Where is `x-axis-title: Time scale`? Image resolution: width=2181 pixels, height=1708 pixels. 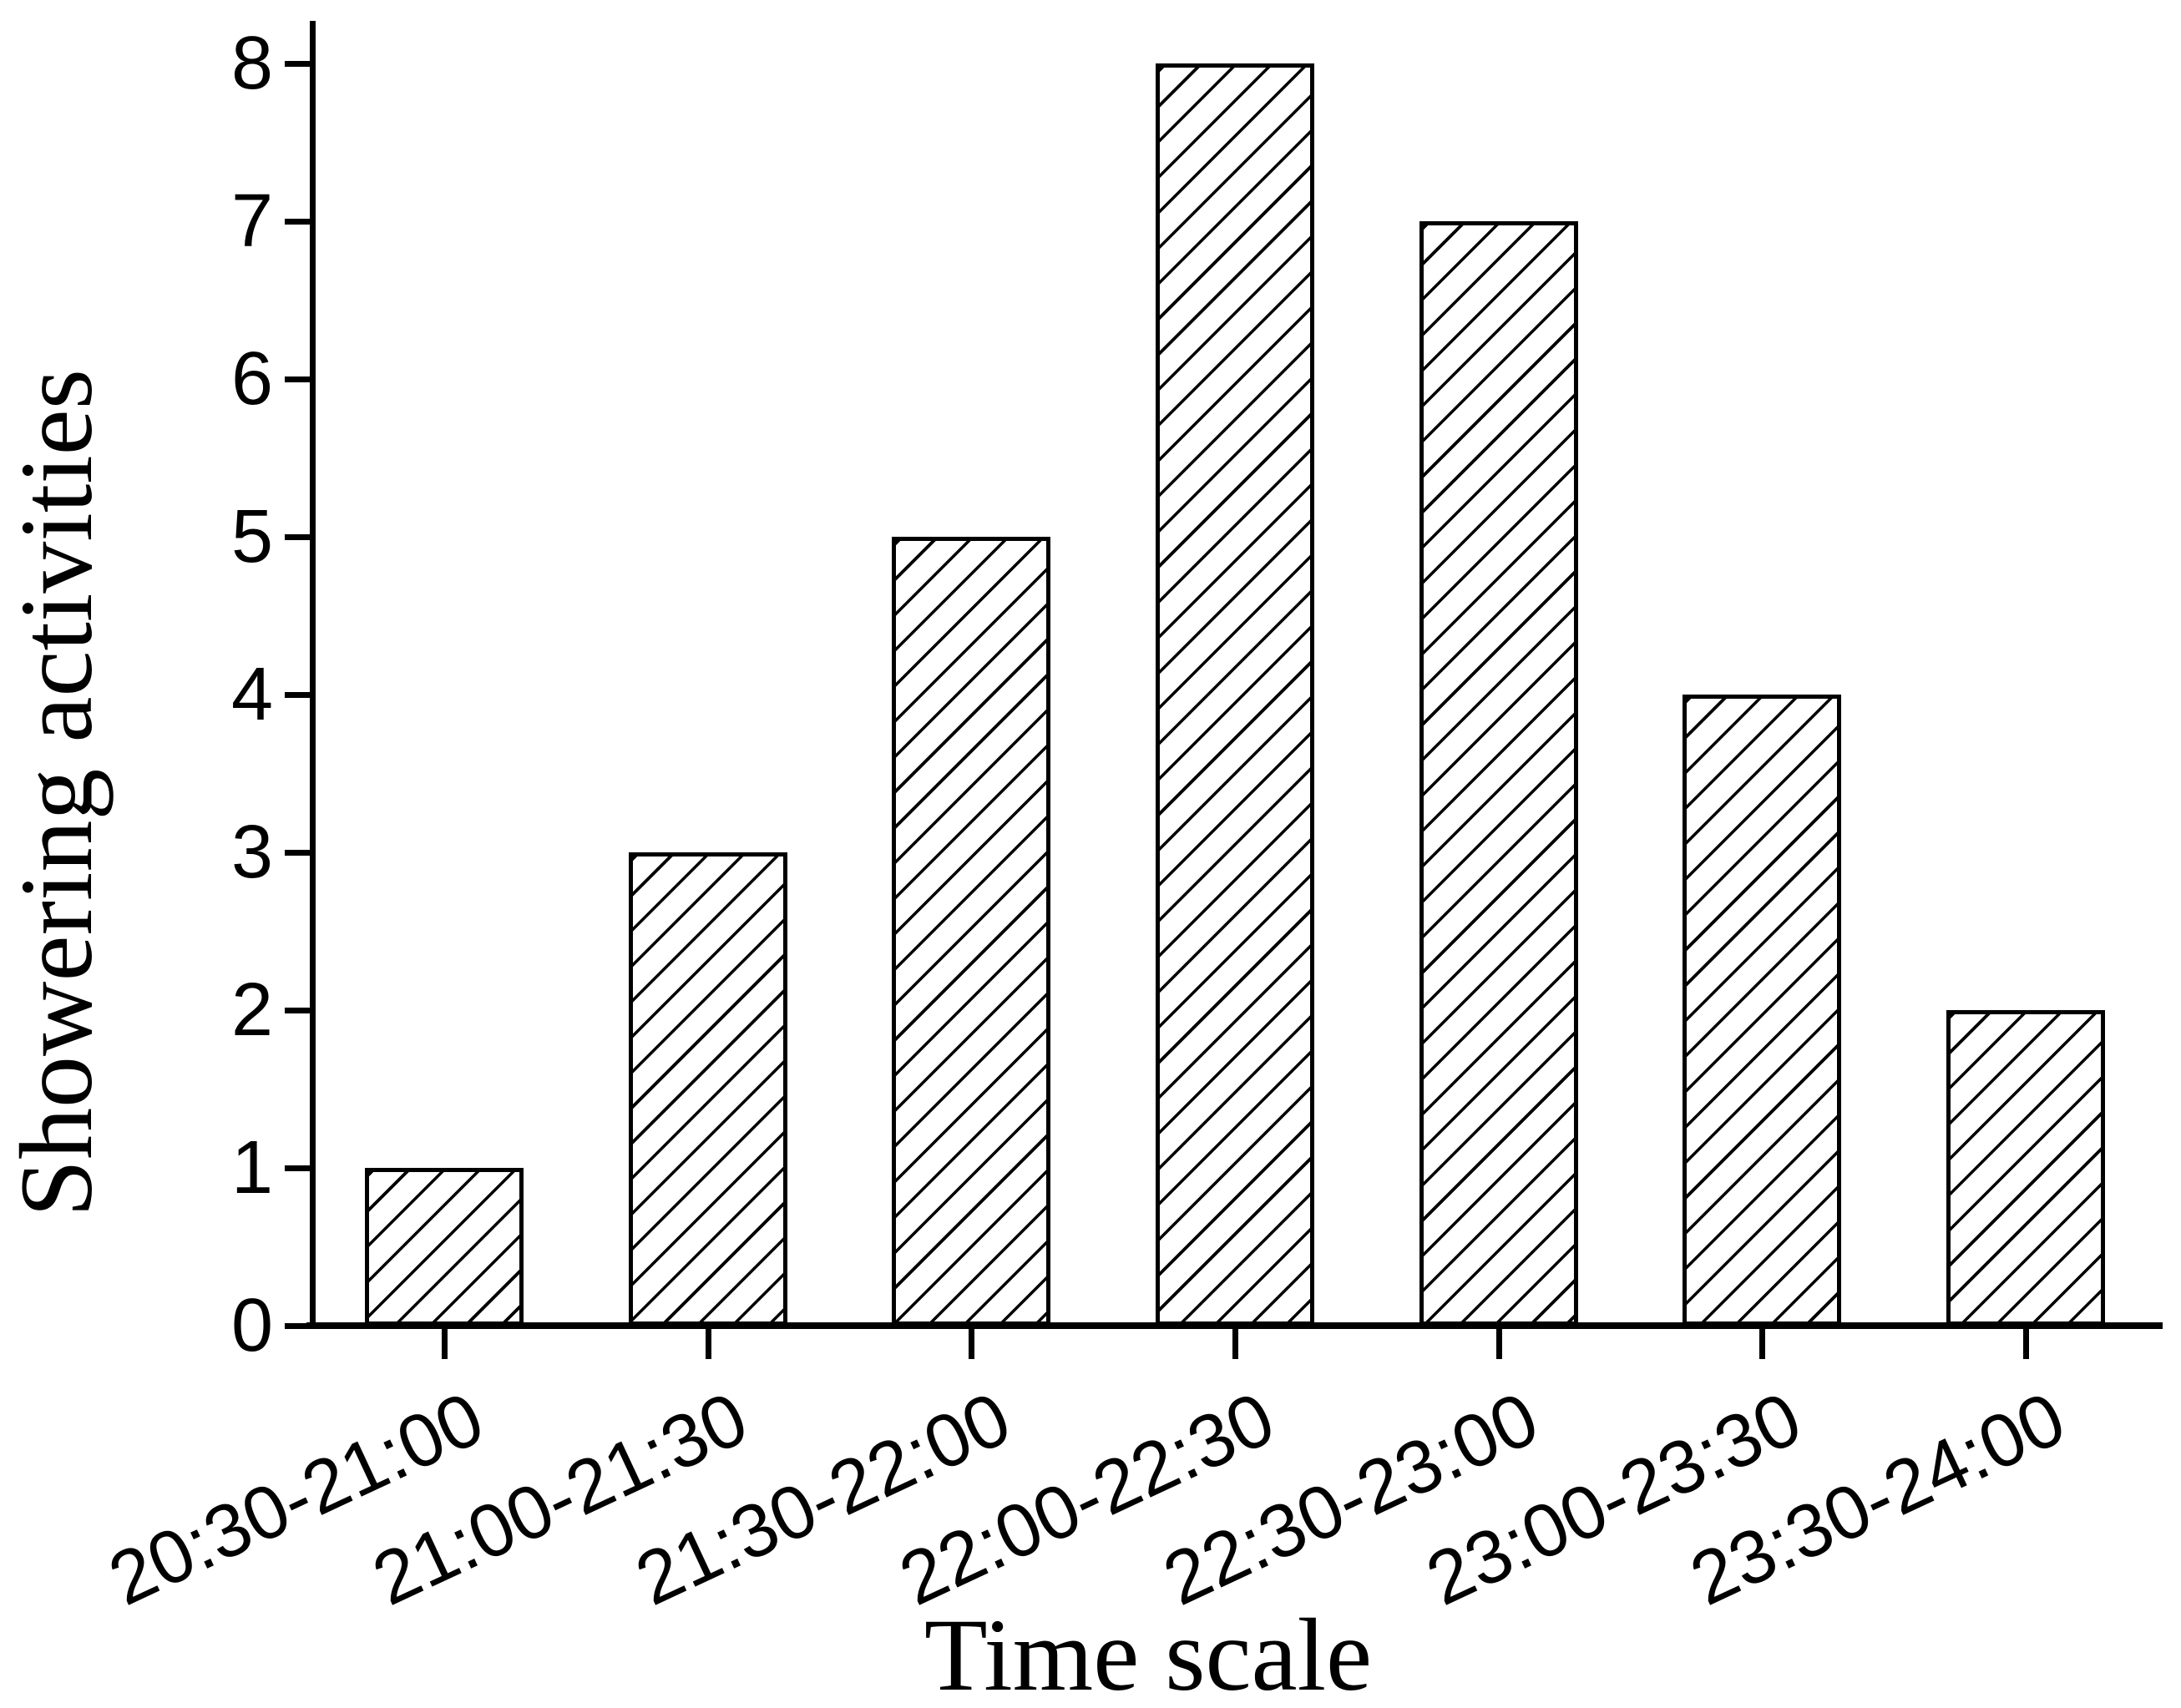
x-axis-title: Time scale is located at coordinates (1149, 1653).